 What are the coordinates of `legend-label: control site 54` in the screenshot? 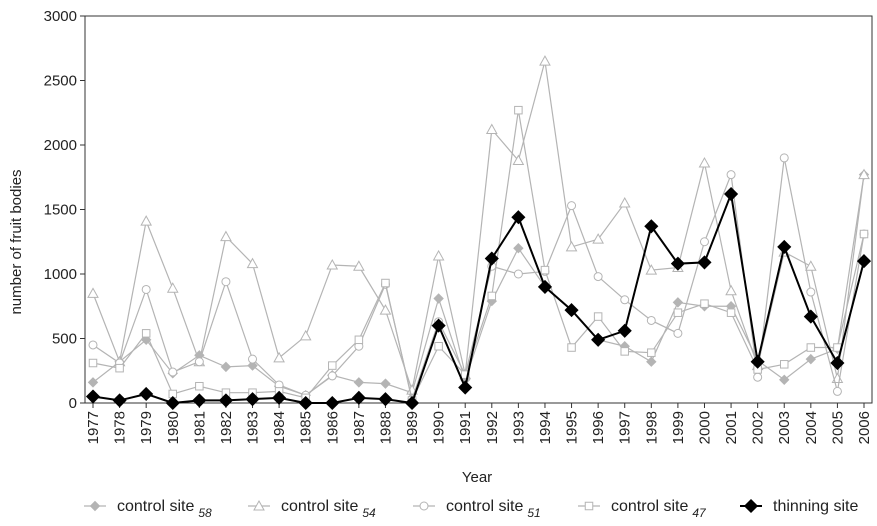 It's located at (328, 509).